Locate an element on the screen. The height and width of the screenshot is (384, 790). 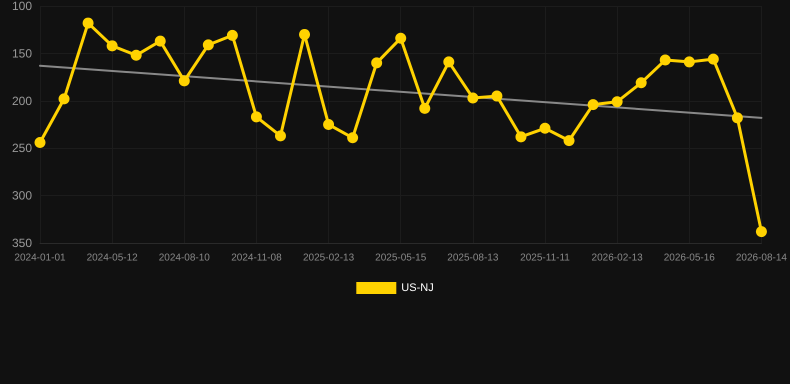
x-tick-label: 2025-08-13 is located at coordinates (473, 258).